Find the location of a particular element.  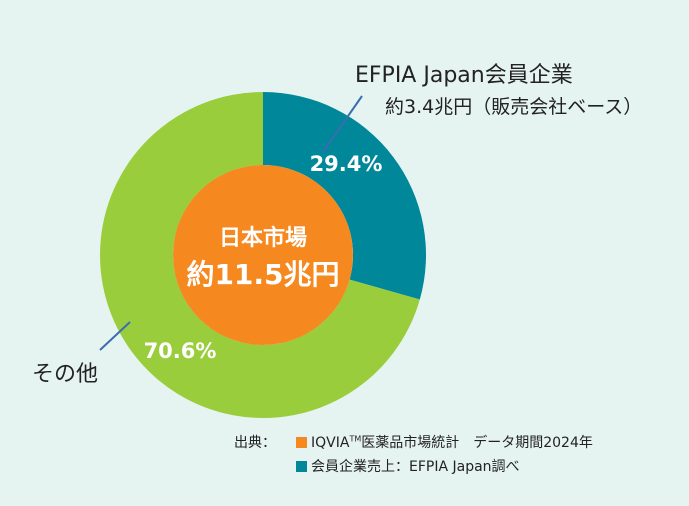

source-iqvia-rest: 医薬品市場統計 データ期間2024年 is located at coordinates (477, 443).